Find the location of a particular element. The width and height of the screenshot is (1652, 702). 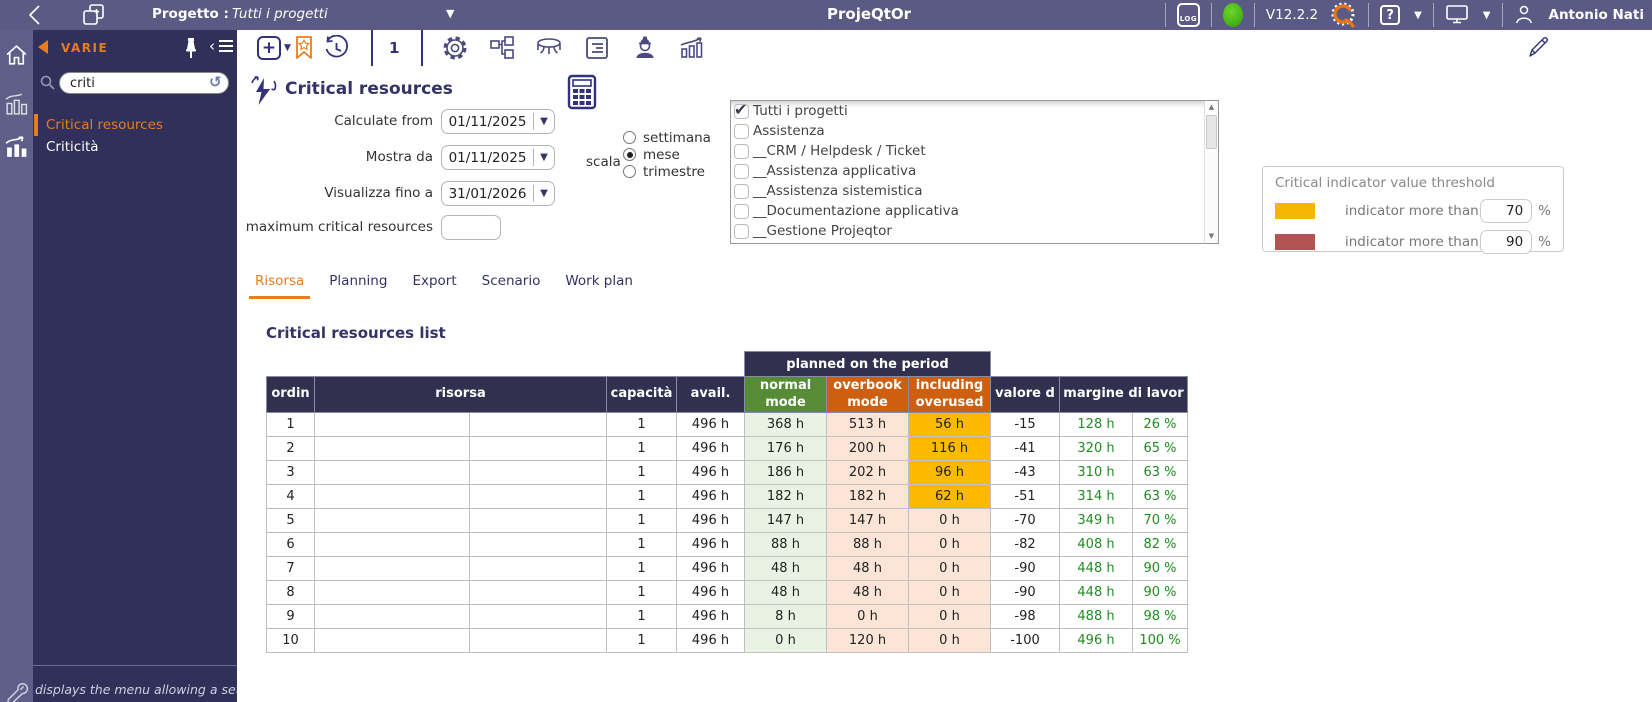

log-button: LOG is located at coordinates (1188, 15).